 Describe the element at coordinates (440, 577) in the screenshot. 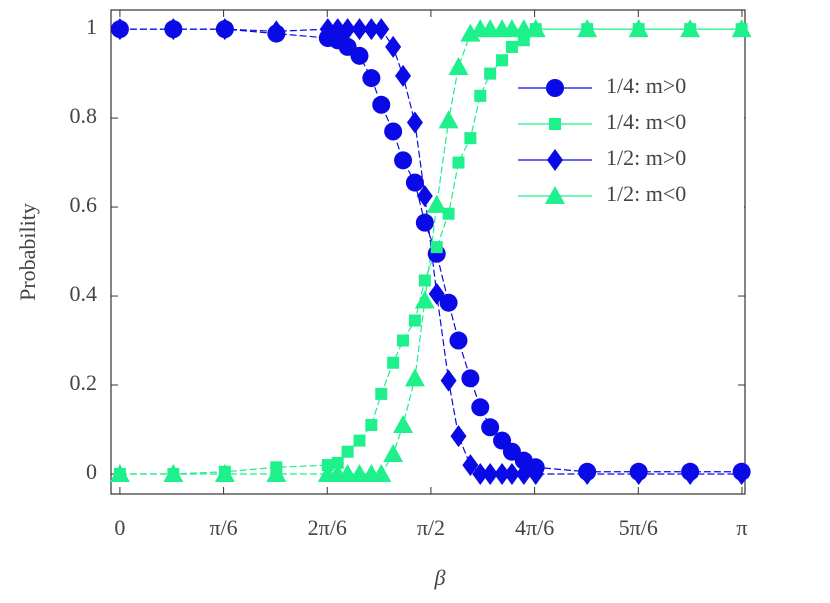

I see `x-axis-label: β` at that location.